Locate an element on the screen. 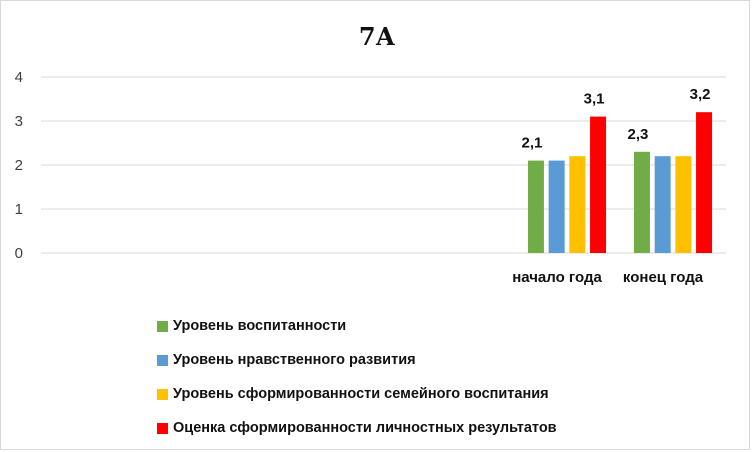  y-tick-label: 1 is located at coordinates (19, 209).